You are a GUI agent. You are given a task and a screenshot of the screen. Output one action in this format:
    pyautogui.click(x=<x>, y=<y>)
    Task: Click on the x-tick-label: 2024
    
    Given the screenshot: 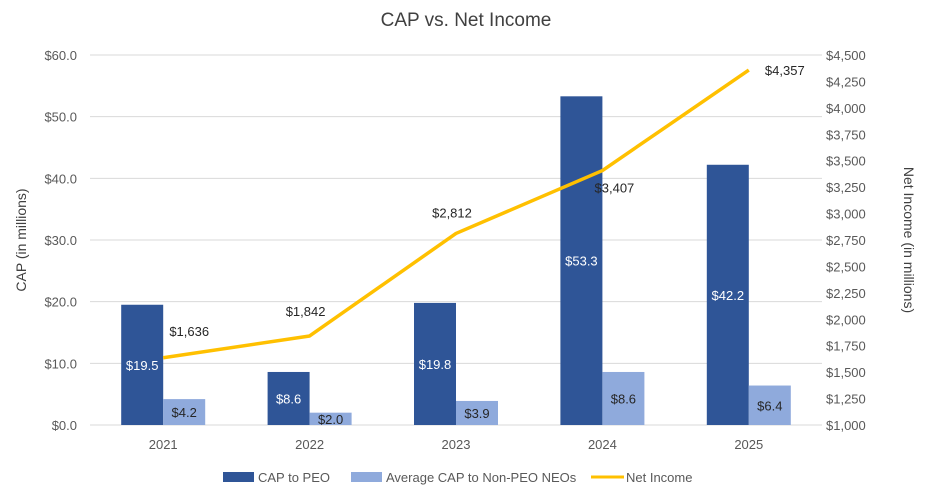 What is the action you would take?
    pyautogui.click(x=602, y=444)
    